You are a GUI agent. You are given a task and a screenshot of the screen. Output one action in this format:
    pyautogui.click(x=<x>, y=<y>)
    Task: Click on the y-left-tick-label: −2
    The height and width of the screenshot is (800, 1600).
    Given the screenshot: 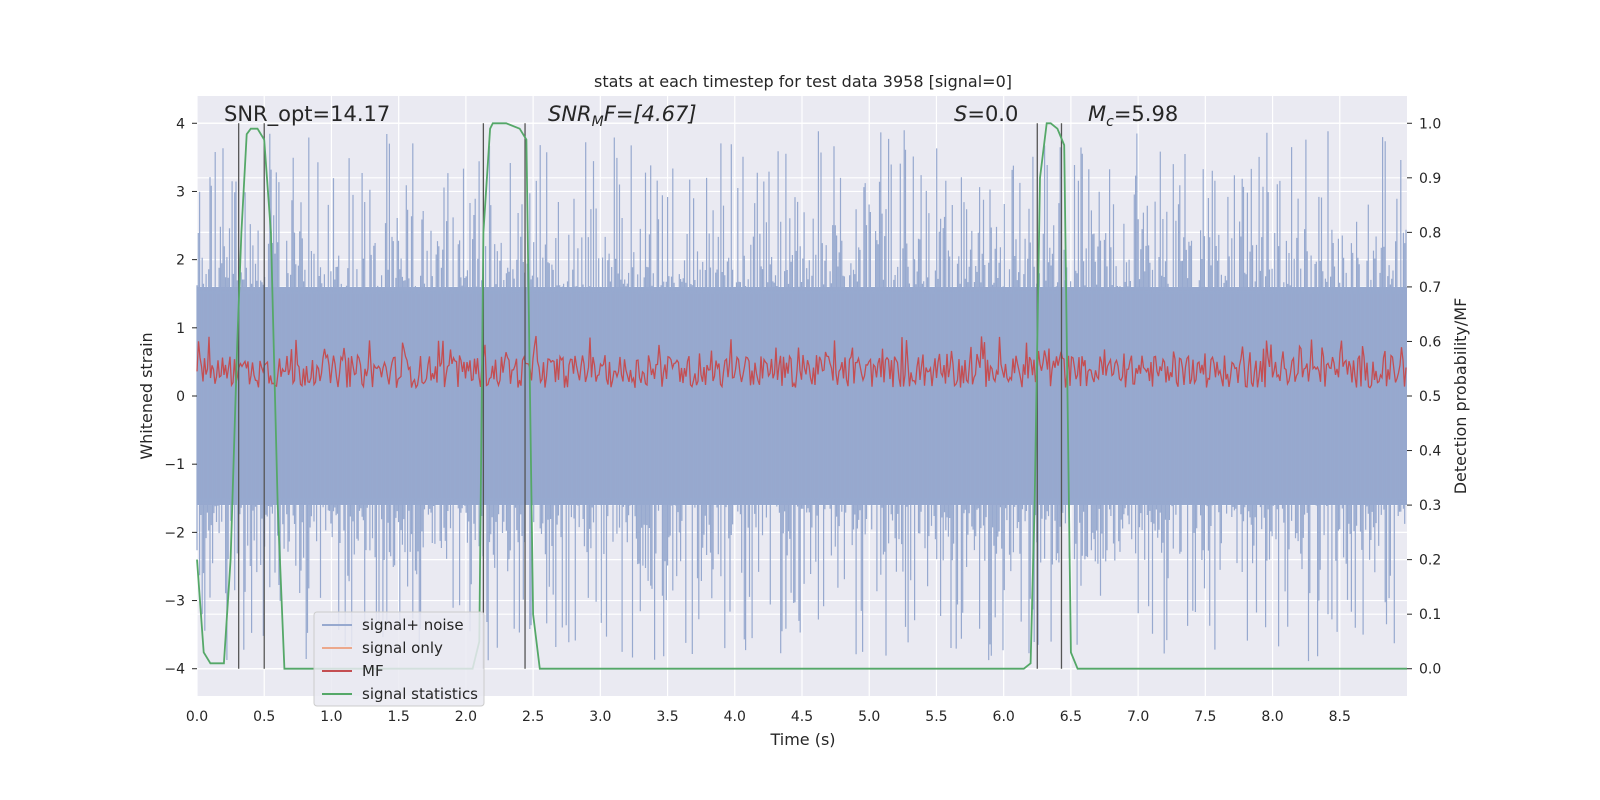 What is the action you would take?
    pyautogui.click(x=174, y=533)
    